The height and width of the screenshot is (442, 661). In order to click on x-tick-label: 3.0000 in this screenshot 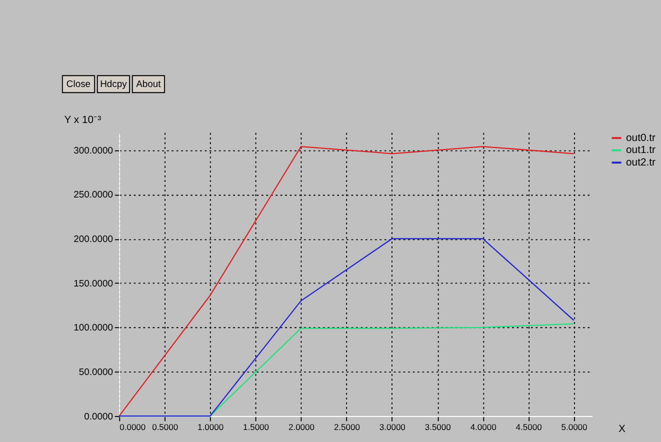, I will do `click(392, 427)`.